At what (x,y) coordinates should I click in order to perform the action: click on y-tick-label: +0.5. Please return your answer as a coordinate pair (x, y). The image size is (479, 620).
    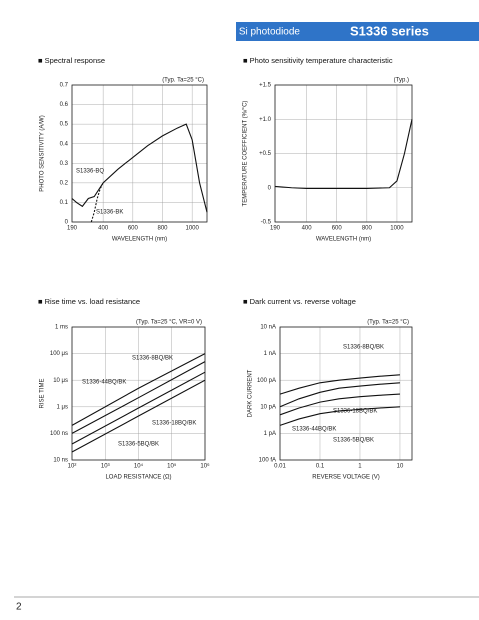
    Looking at the image, I should click on (265, 154).